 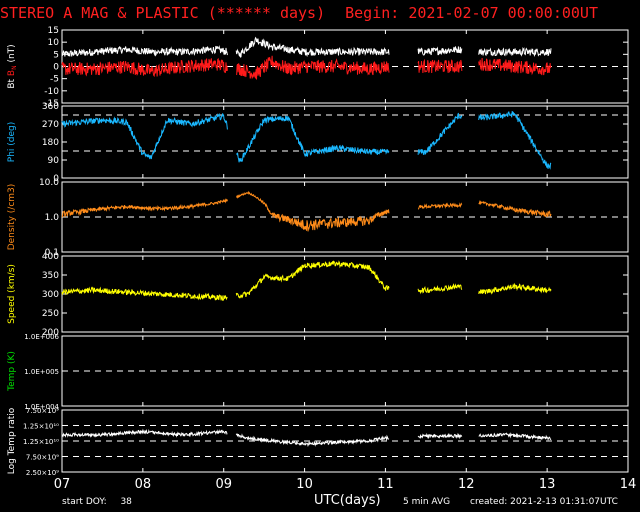 What do you see at coordinates (12, 66) in the screenshot?
I see `y-axis-title: Bt BN (nT)` at bounding box center [12, 66].